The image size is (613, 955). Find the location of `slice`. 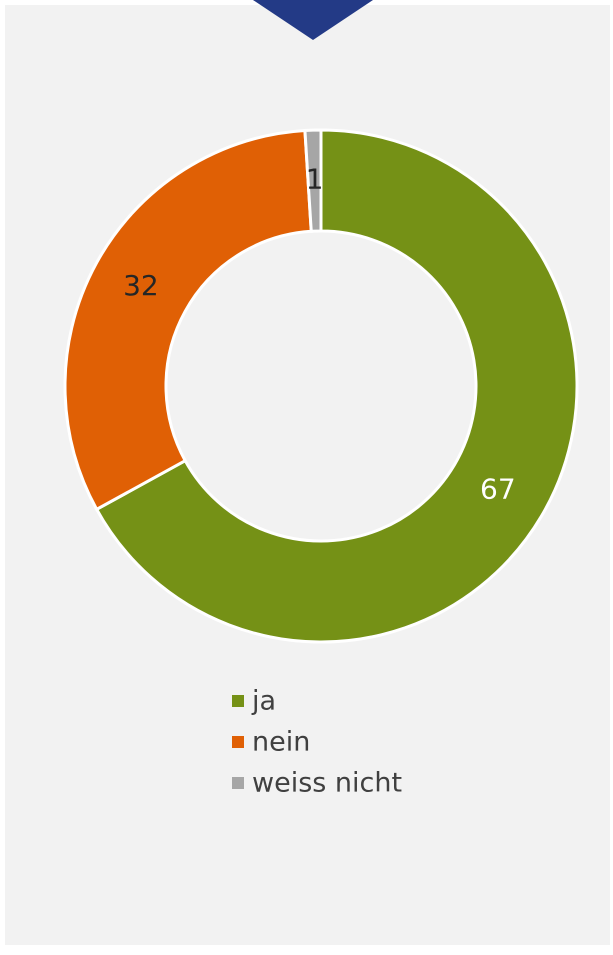

slice is located at coordinates (313, 180).